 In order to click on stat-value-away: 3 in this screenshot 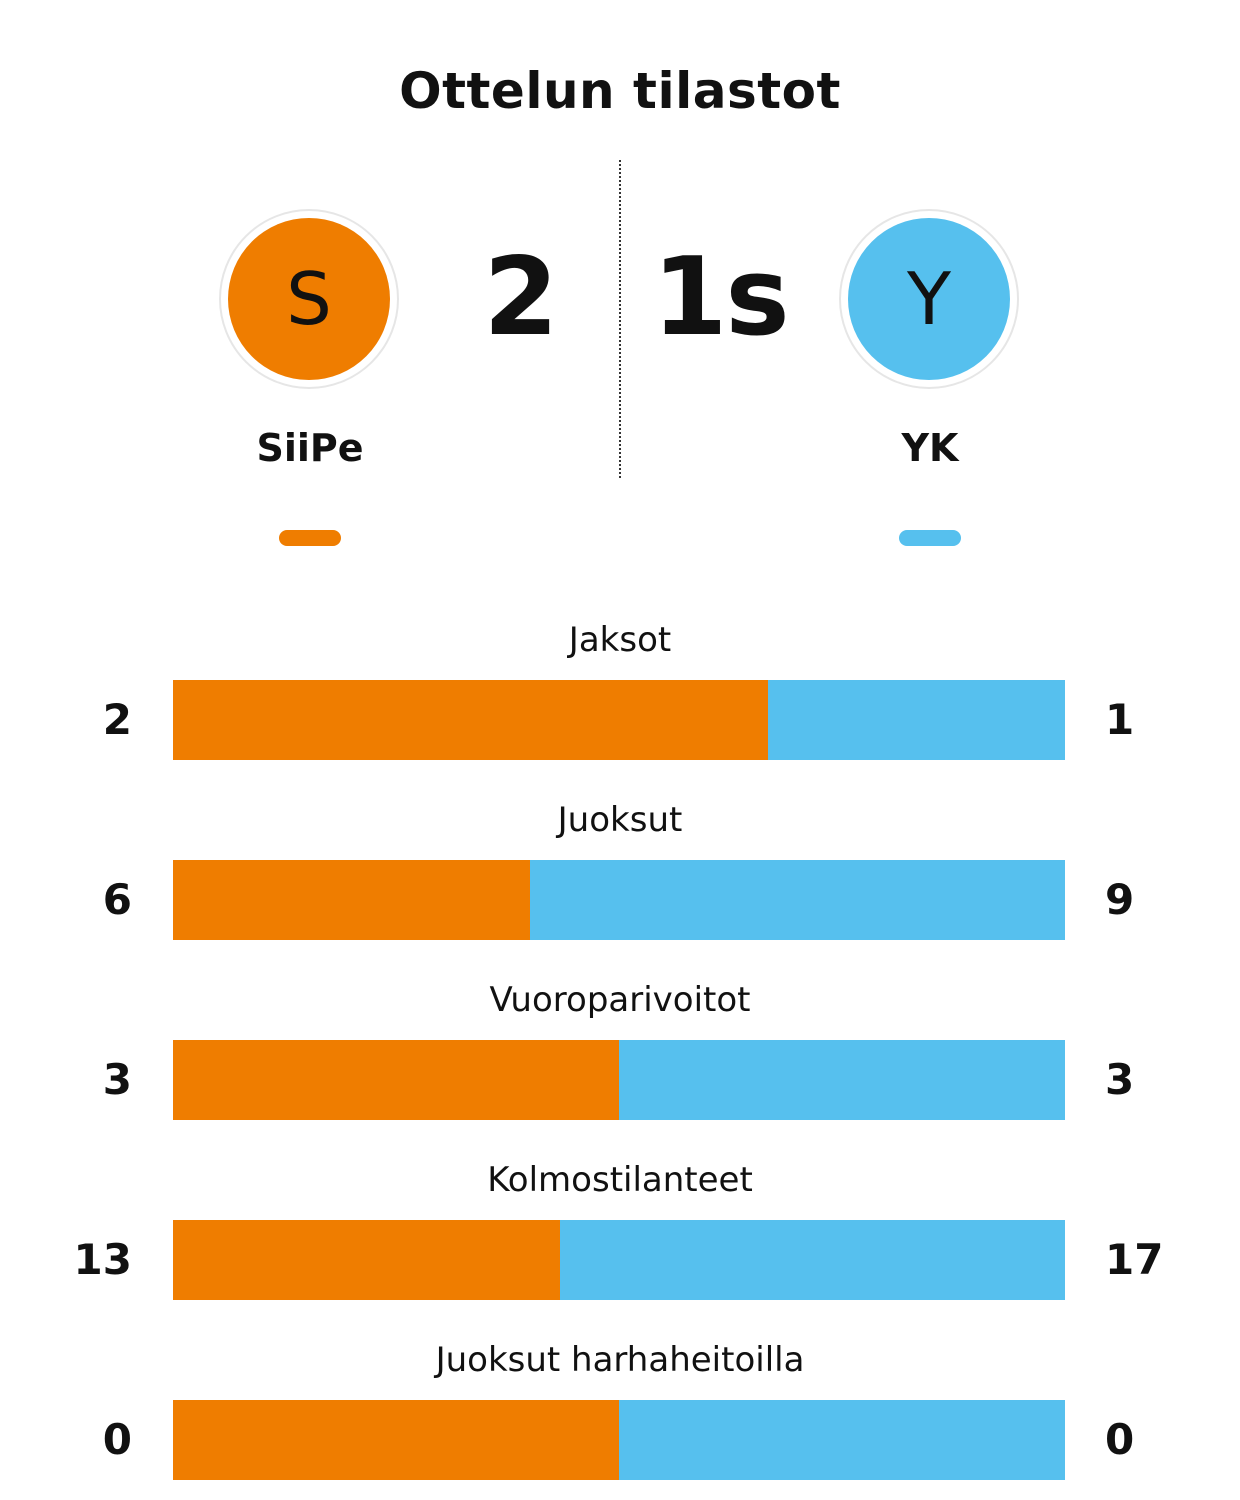, I will do `click(1120, 1079)`.